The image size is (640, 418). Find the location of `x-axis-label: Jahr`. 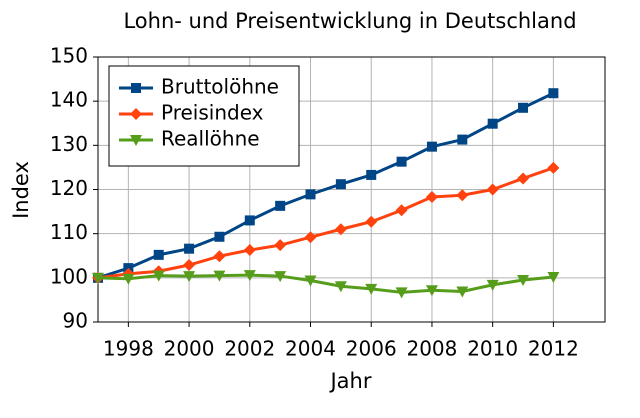

x-axis-label: Jahr is located at coordinates (349, 381).